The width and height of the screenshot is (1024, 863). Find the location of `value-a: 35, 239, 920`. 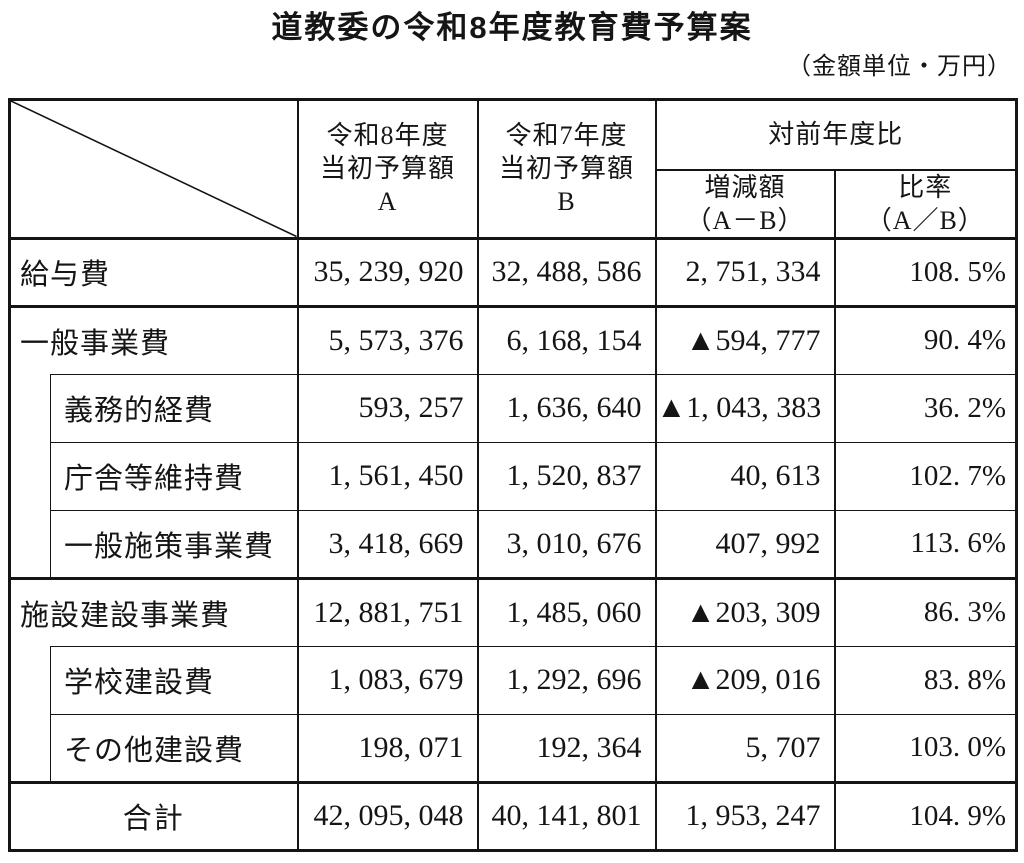

value-a: 35, 239, 920 is located at coordinates (387, 273).